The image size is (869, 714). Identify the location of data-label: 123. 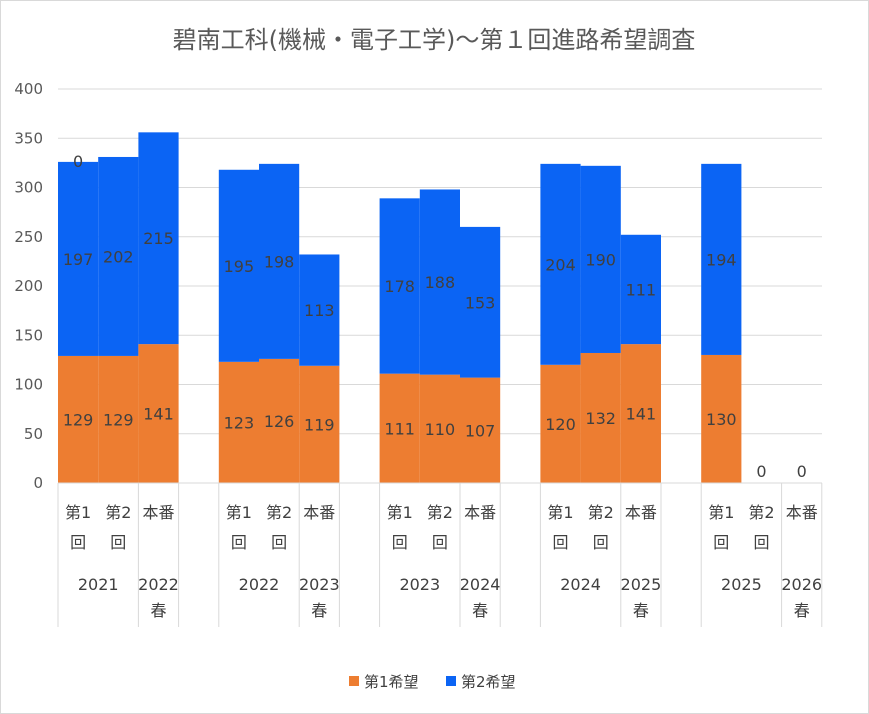
(239, 422).